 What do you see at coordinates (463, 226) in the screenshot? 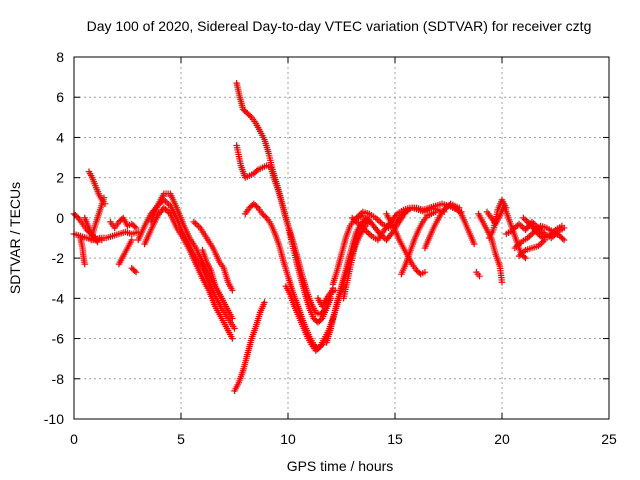
I see `series-track-ac` at bounding box center [463, 226].